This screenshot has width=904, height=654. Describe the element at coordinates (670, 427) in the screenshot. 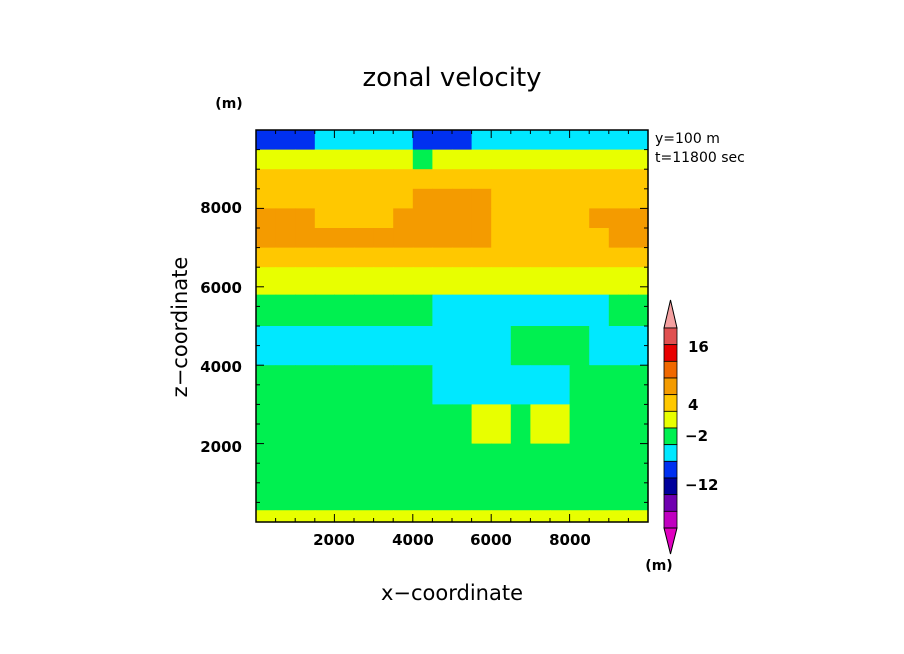

I see `colorbar` at that location.